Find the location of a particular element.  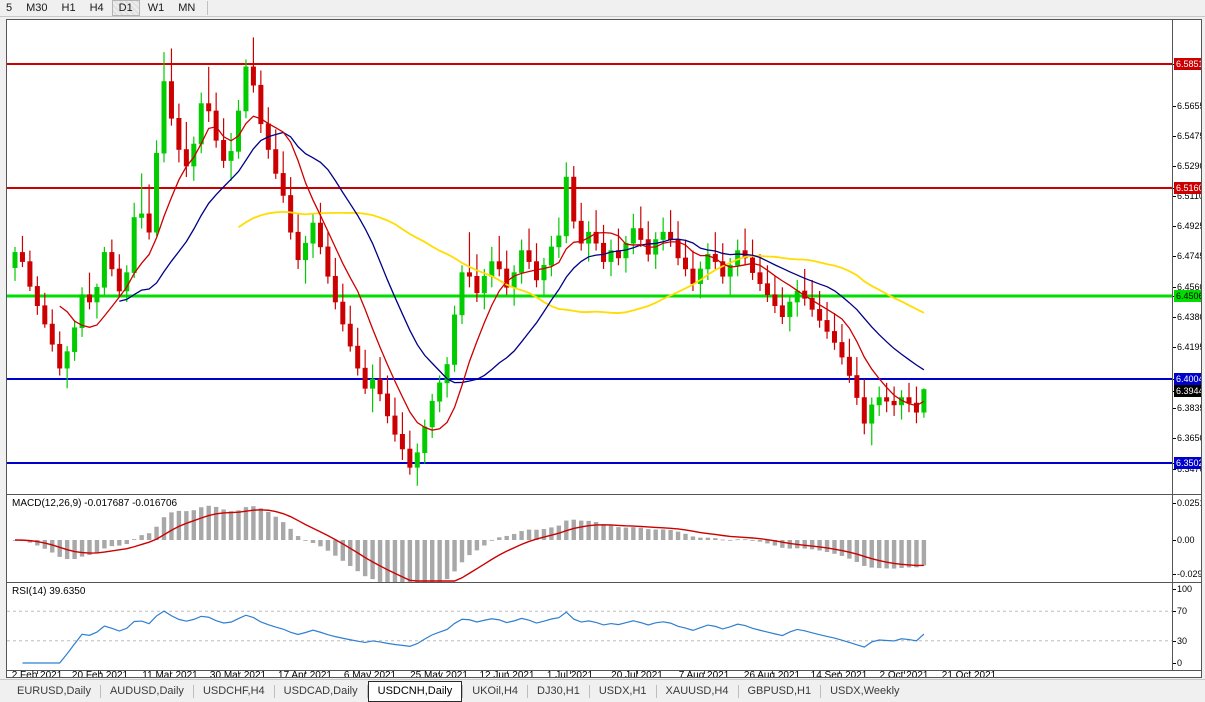

timeframe-m30: M30 is located at coordinates (37, 7).